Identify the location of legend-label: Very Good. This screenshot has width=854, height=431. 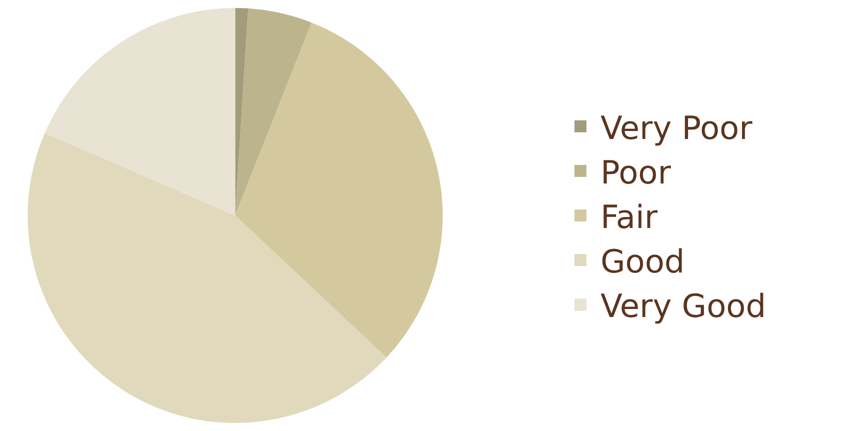
(683, 306).